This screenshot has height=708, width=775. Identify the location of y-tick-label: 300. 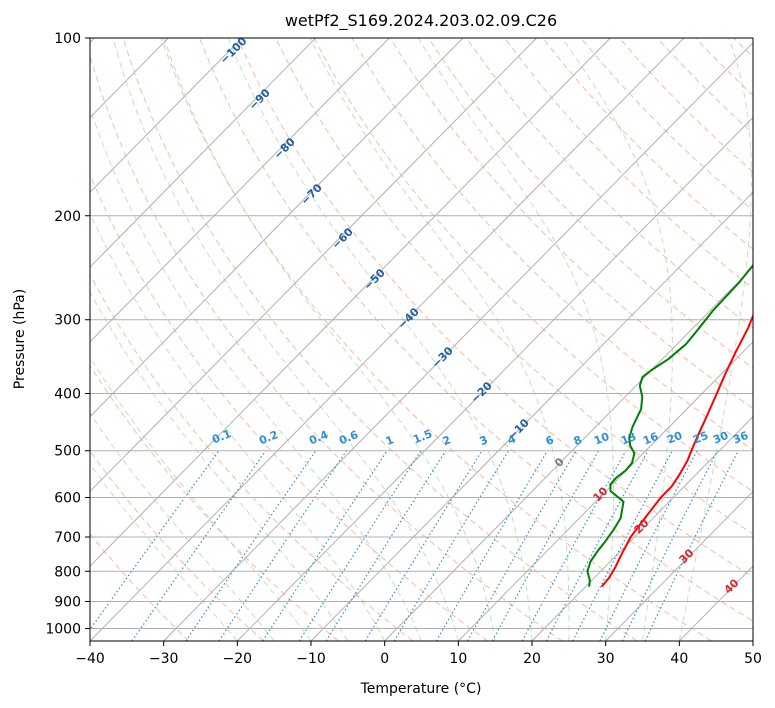
(67, 321).